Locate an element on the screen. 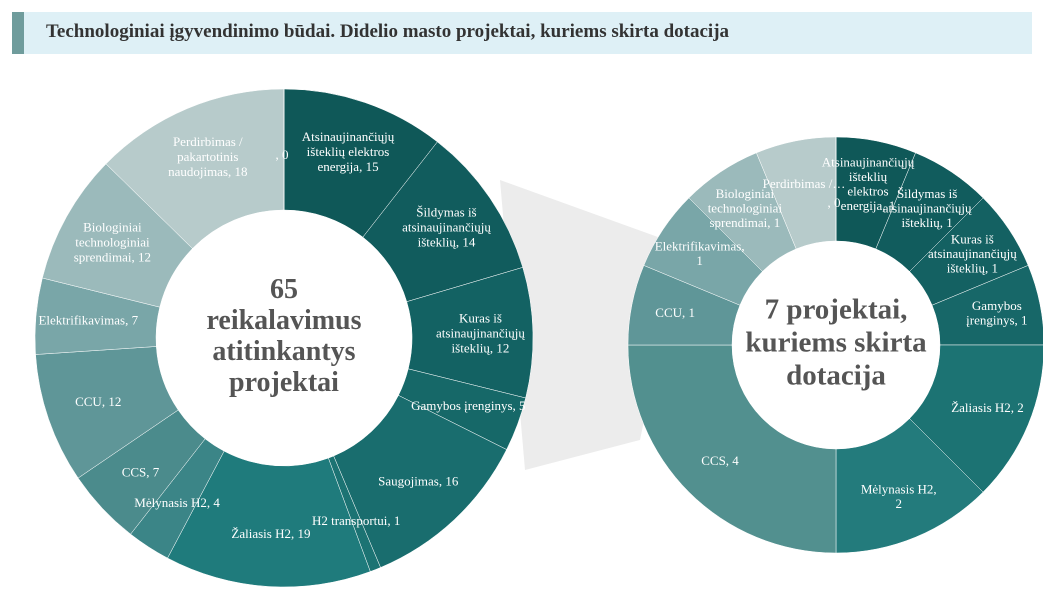 The image size is (1043, 589). label-line: pakartotinis is located at coordinates (207, 156).